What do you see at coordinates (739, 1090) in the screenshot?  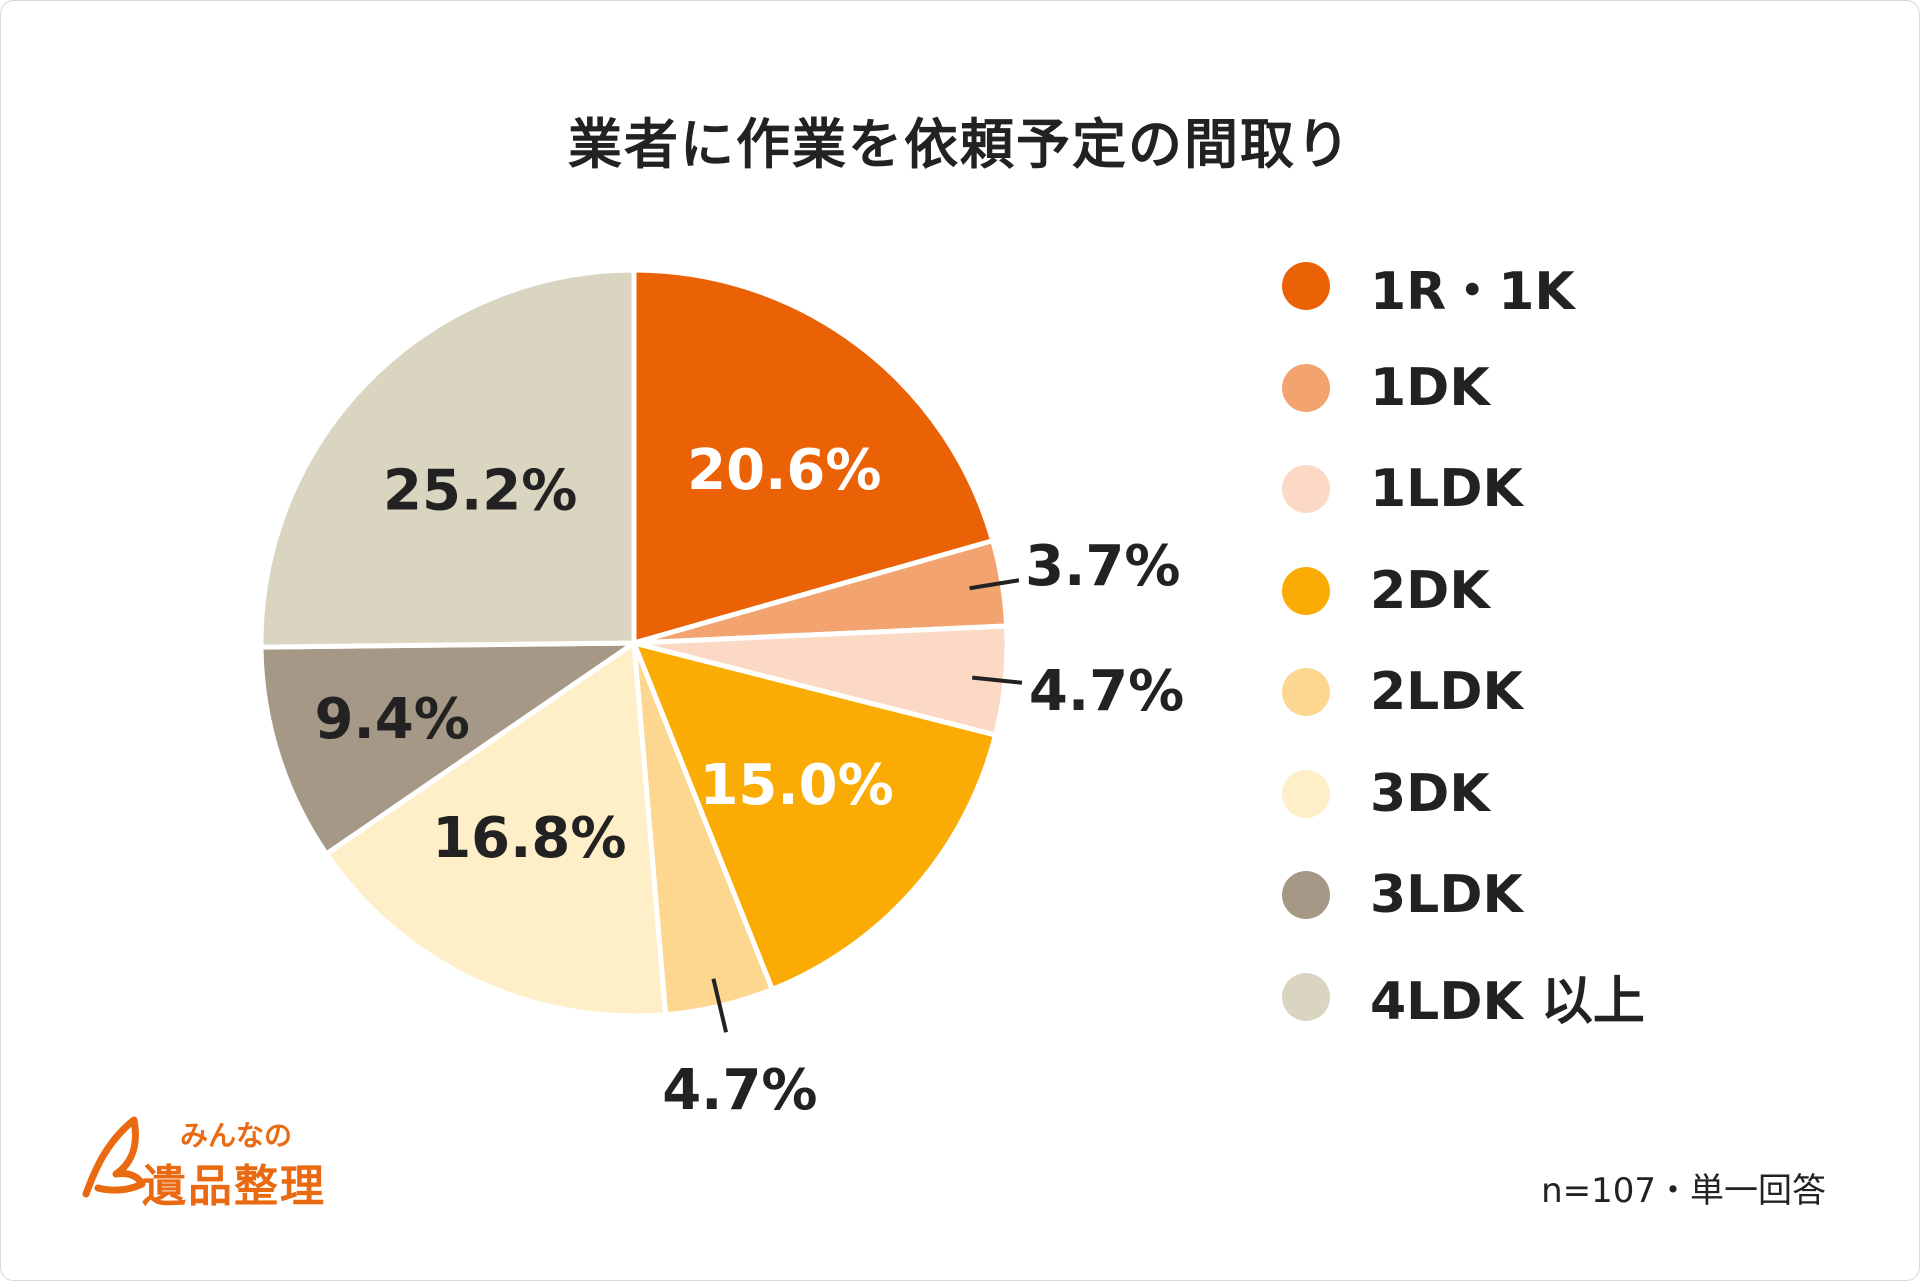 I see `data-label-5: 4.7%` at bounding box center [739, 1090].